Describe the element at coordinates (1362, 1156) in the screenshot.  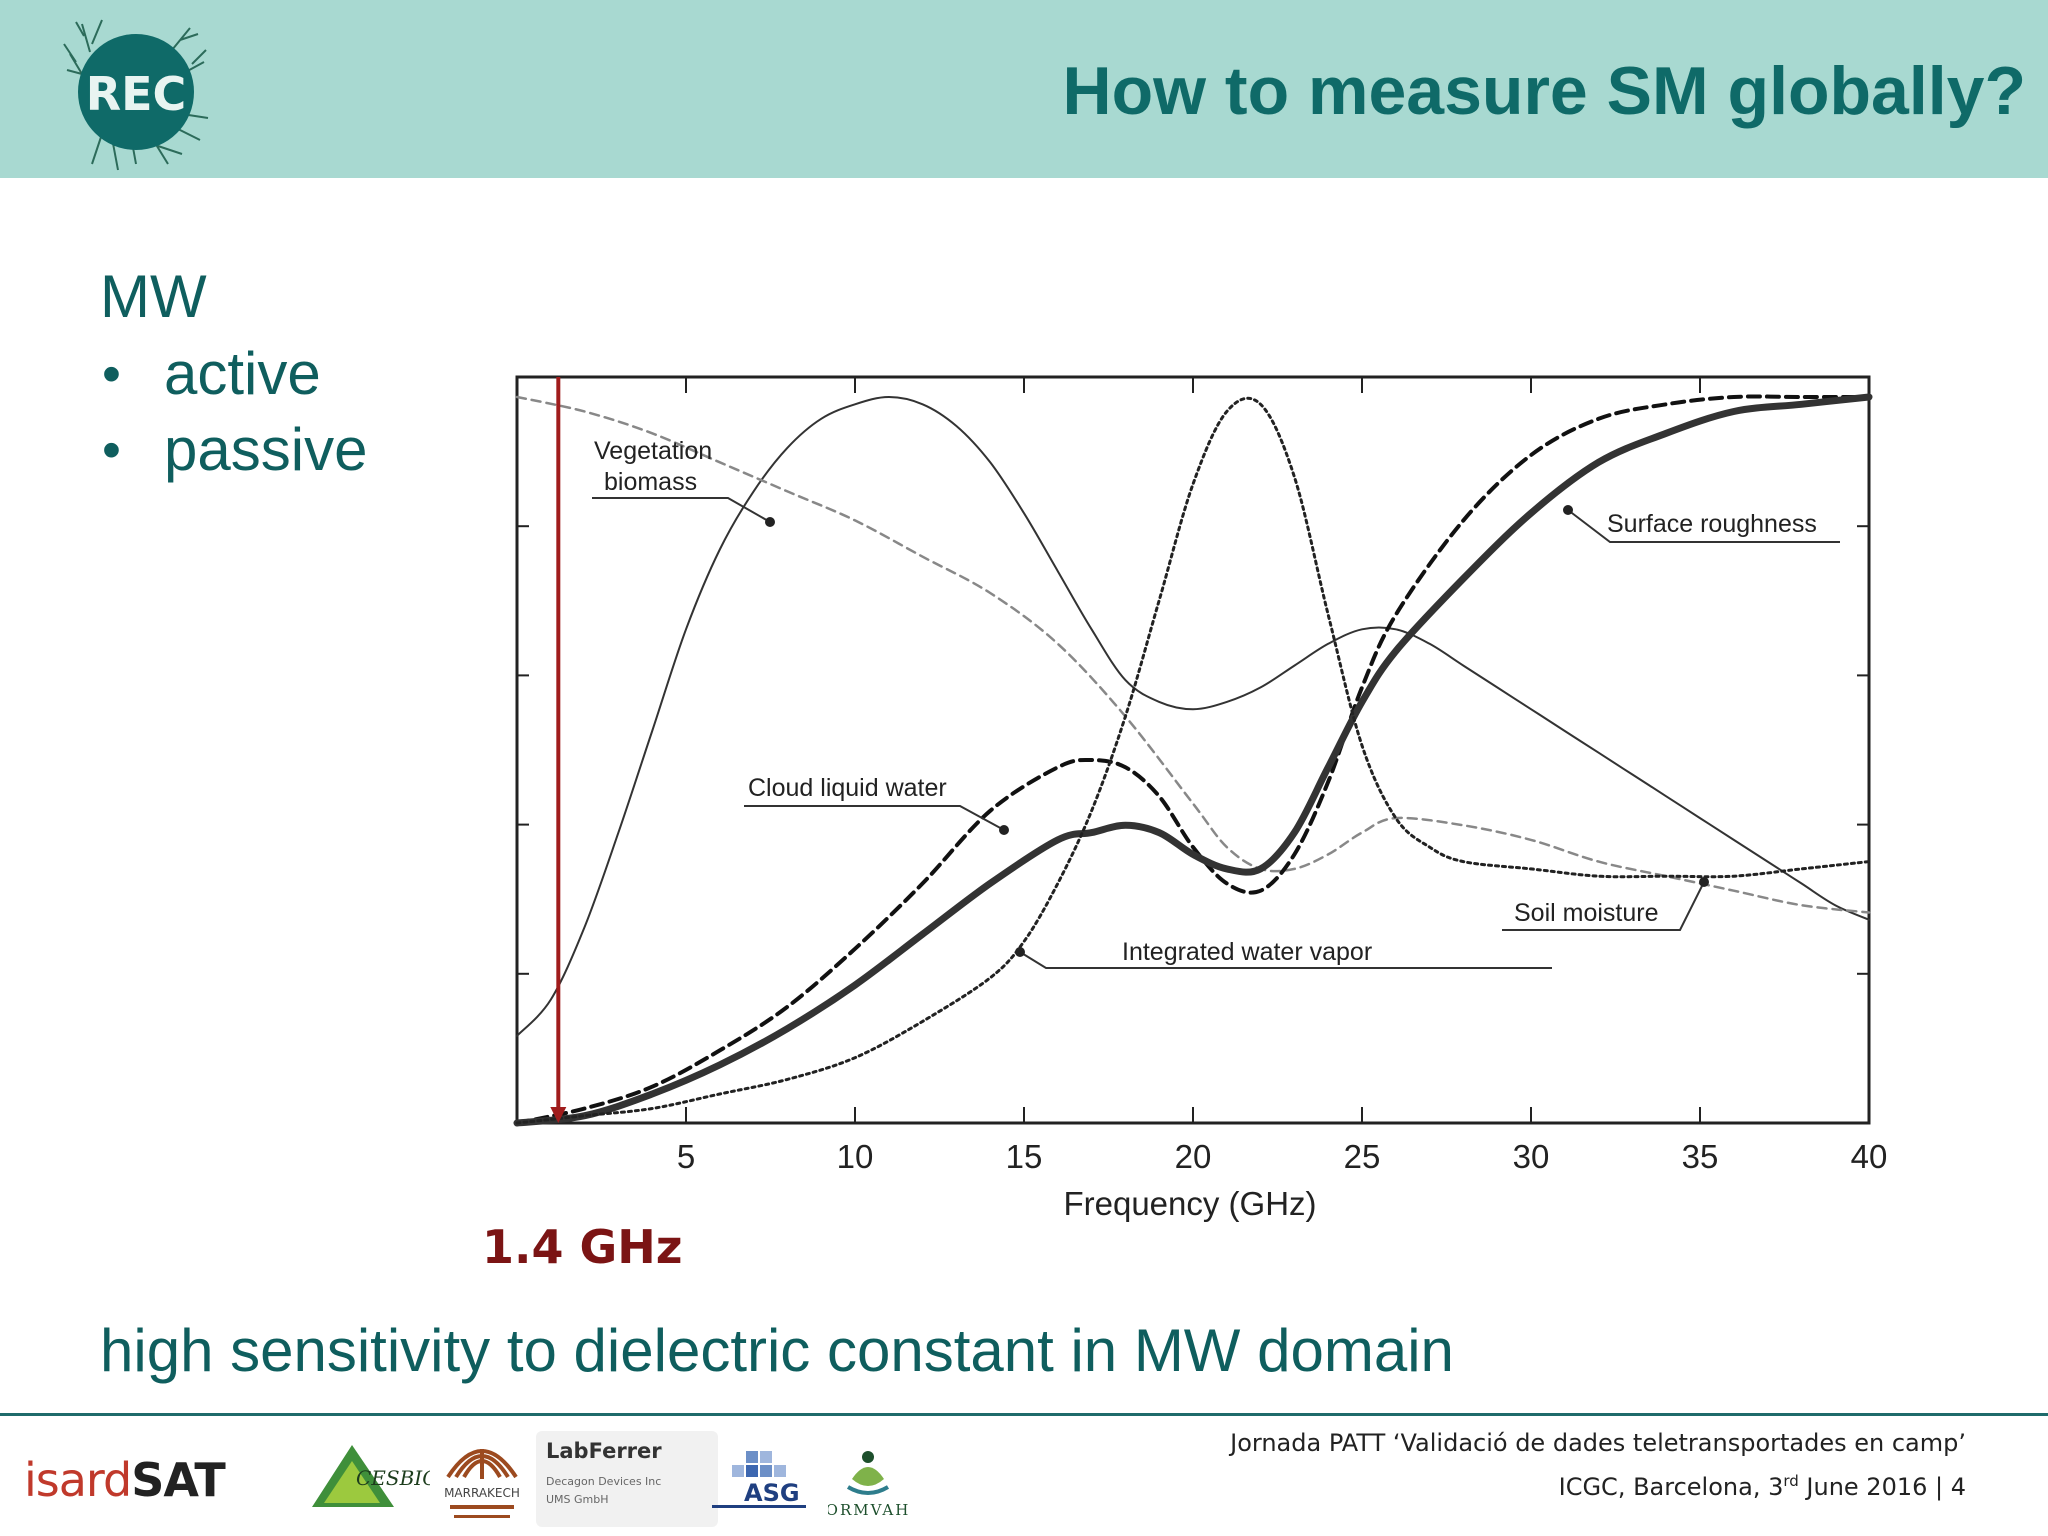
I see `x-tick-label: 25` at that location.